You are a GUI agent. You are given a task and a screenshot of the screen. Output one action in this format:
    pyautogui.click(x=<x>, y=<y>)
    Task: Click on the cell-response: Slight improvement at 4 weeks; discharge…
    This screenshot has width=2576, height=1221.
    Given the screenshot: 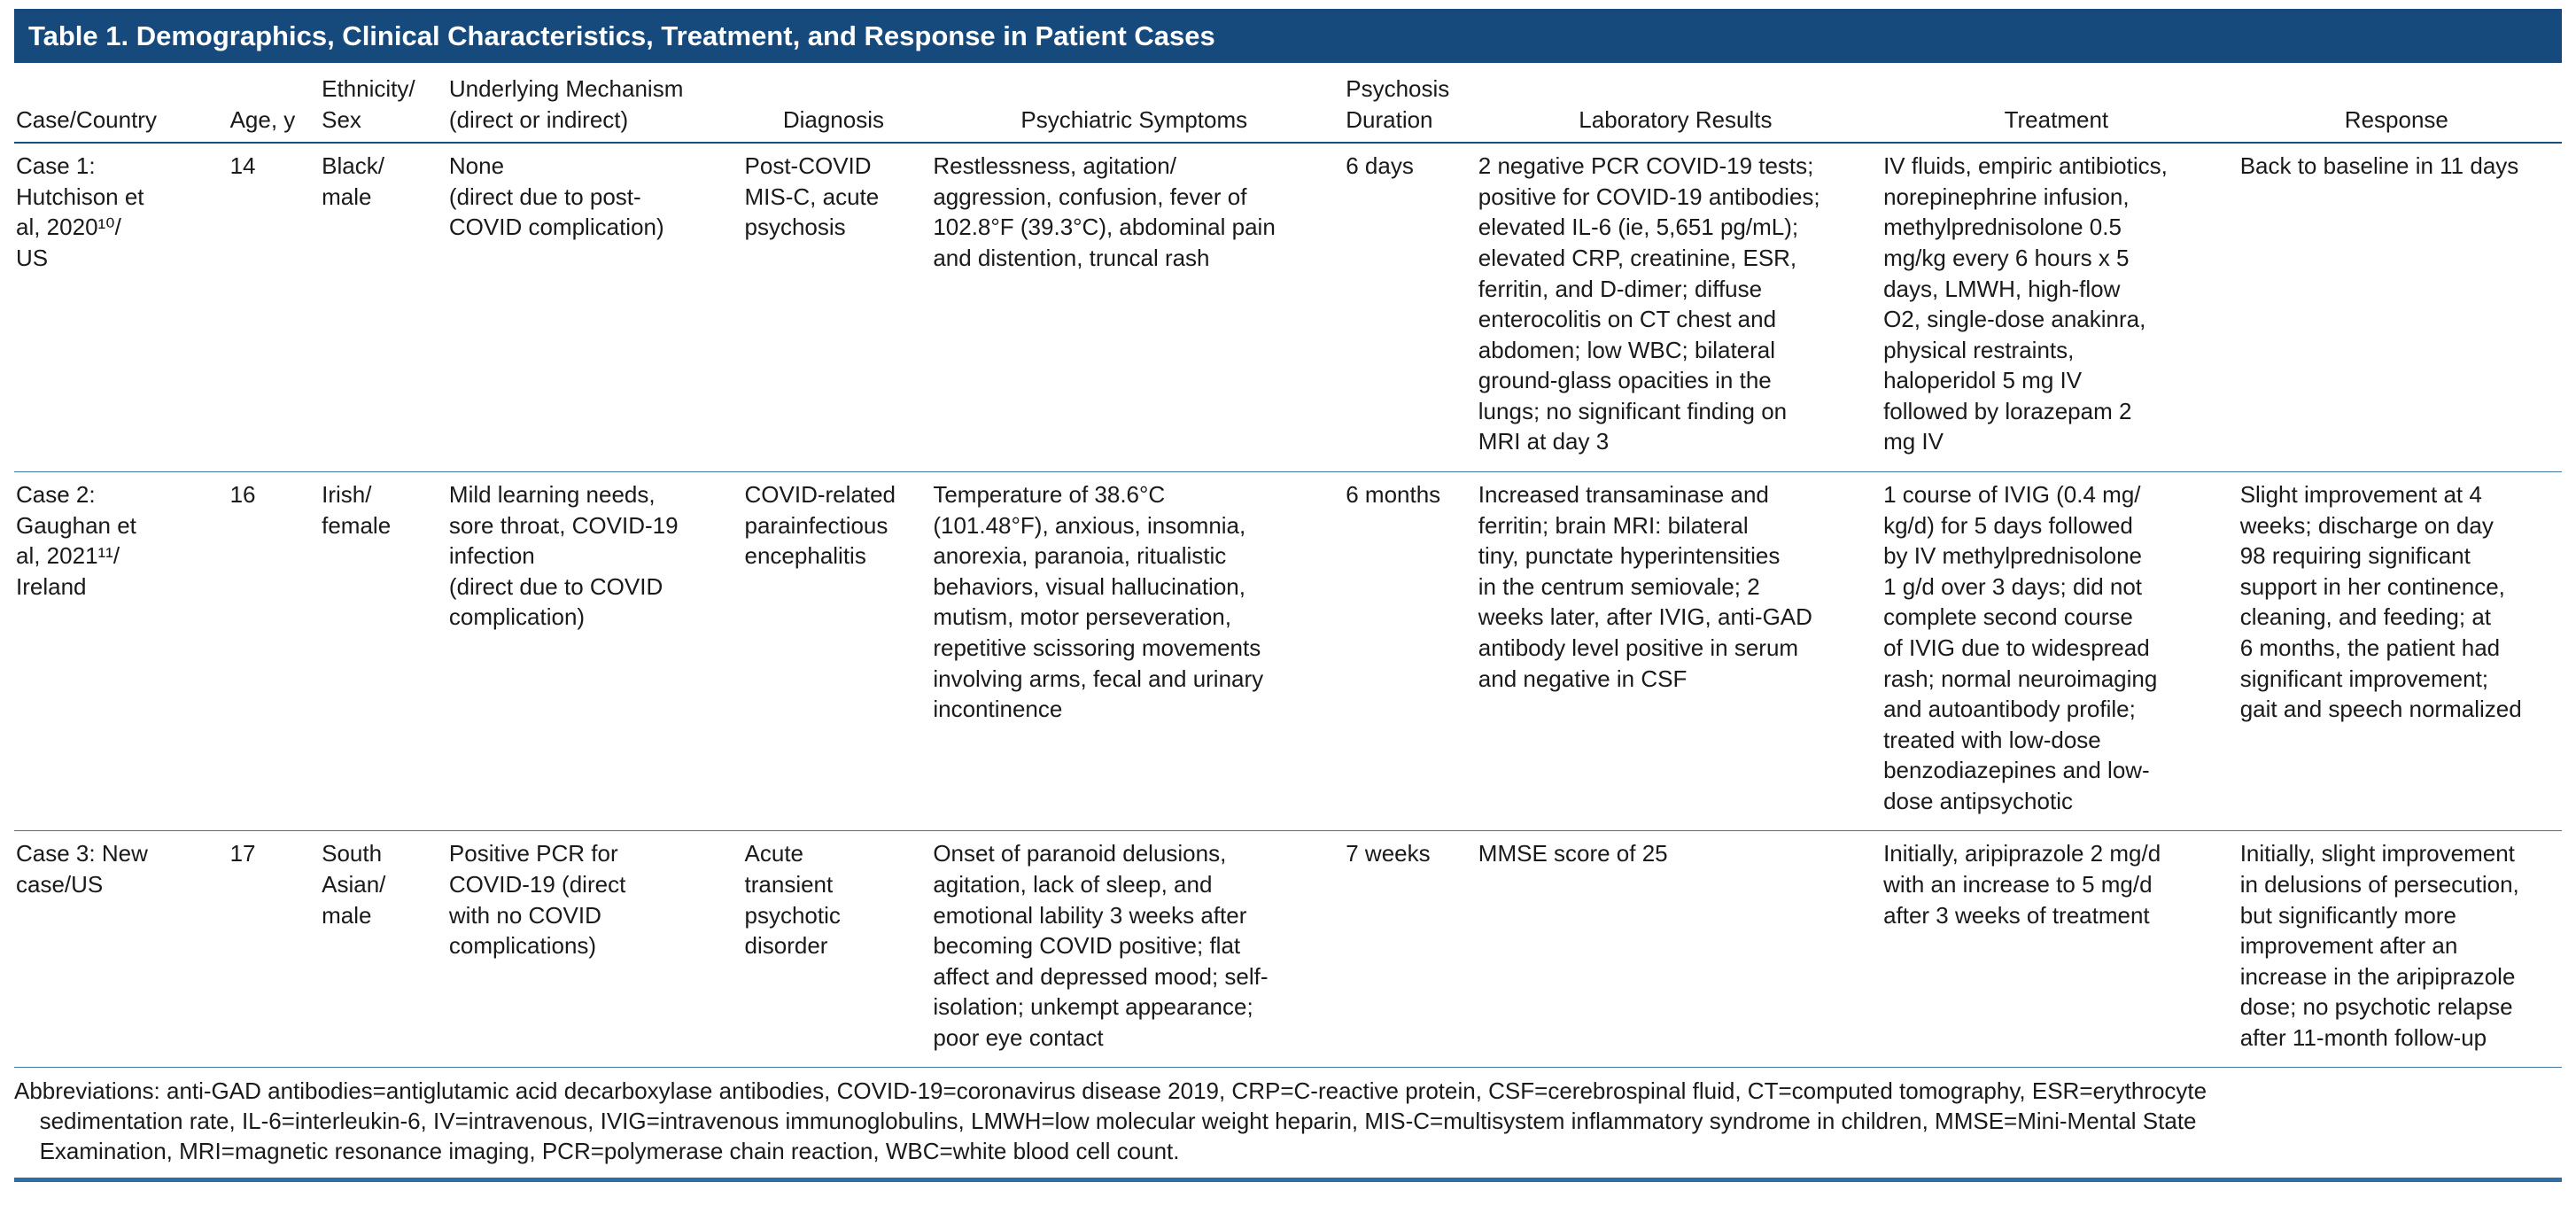 What is the action you would take?
    pyautogui.click(x=2400, y=651)
    